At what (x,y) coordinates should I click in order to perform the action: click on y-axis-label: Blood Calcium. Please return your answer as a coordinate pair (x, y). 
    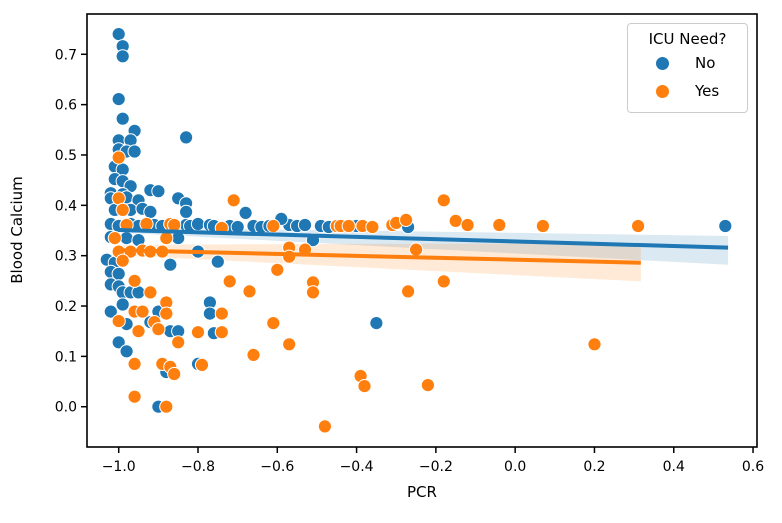
    Looking at the image, I should click on (17, 229).